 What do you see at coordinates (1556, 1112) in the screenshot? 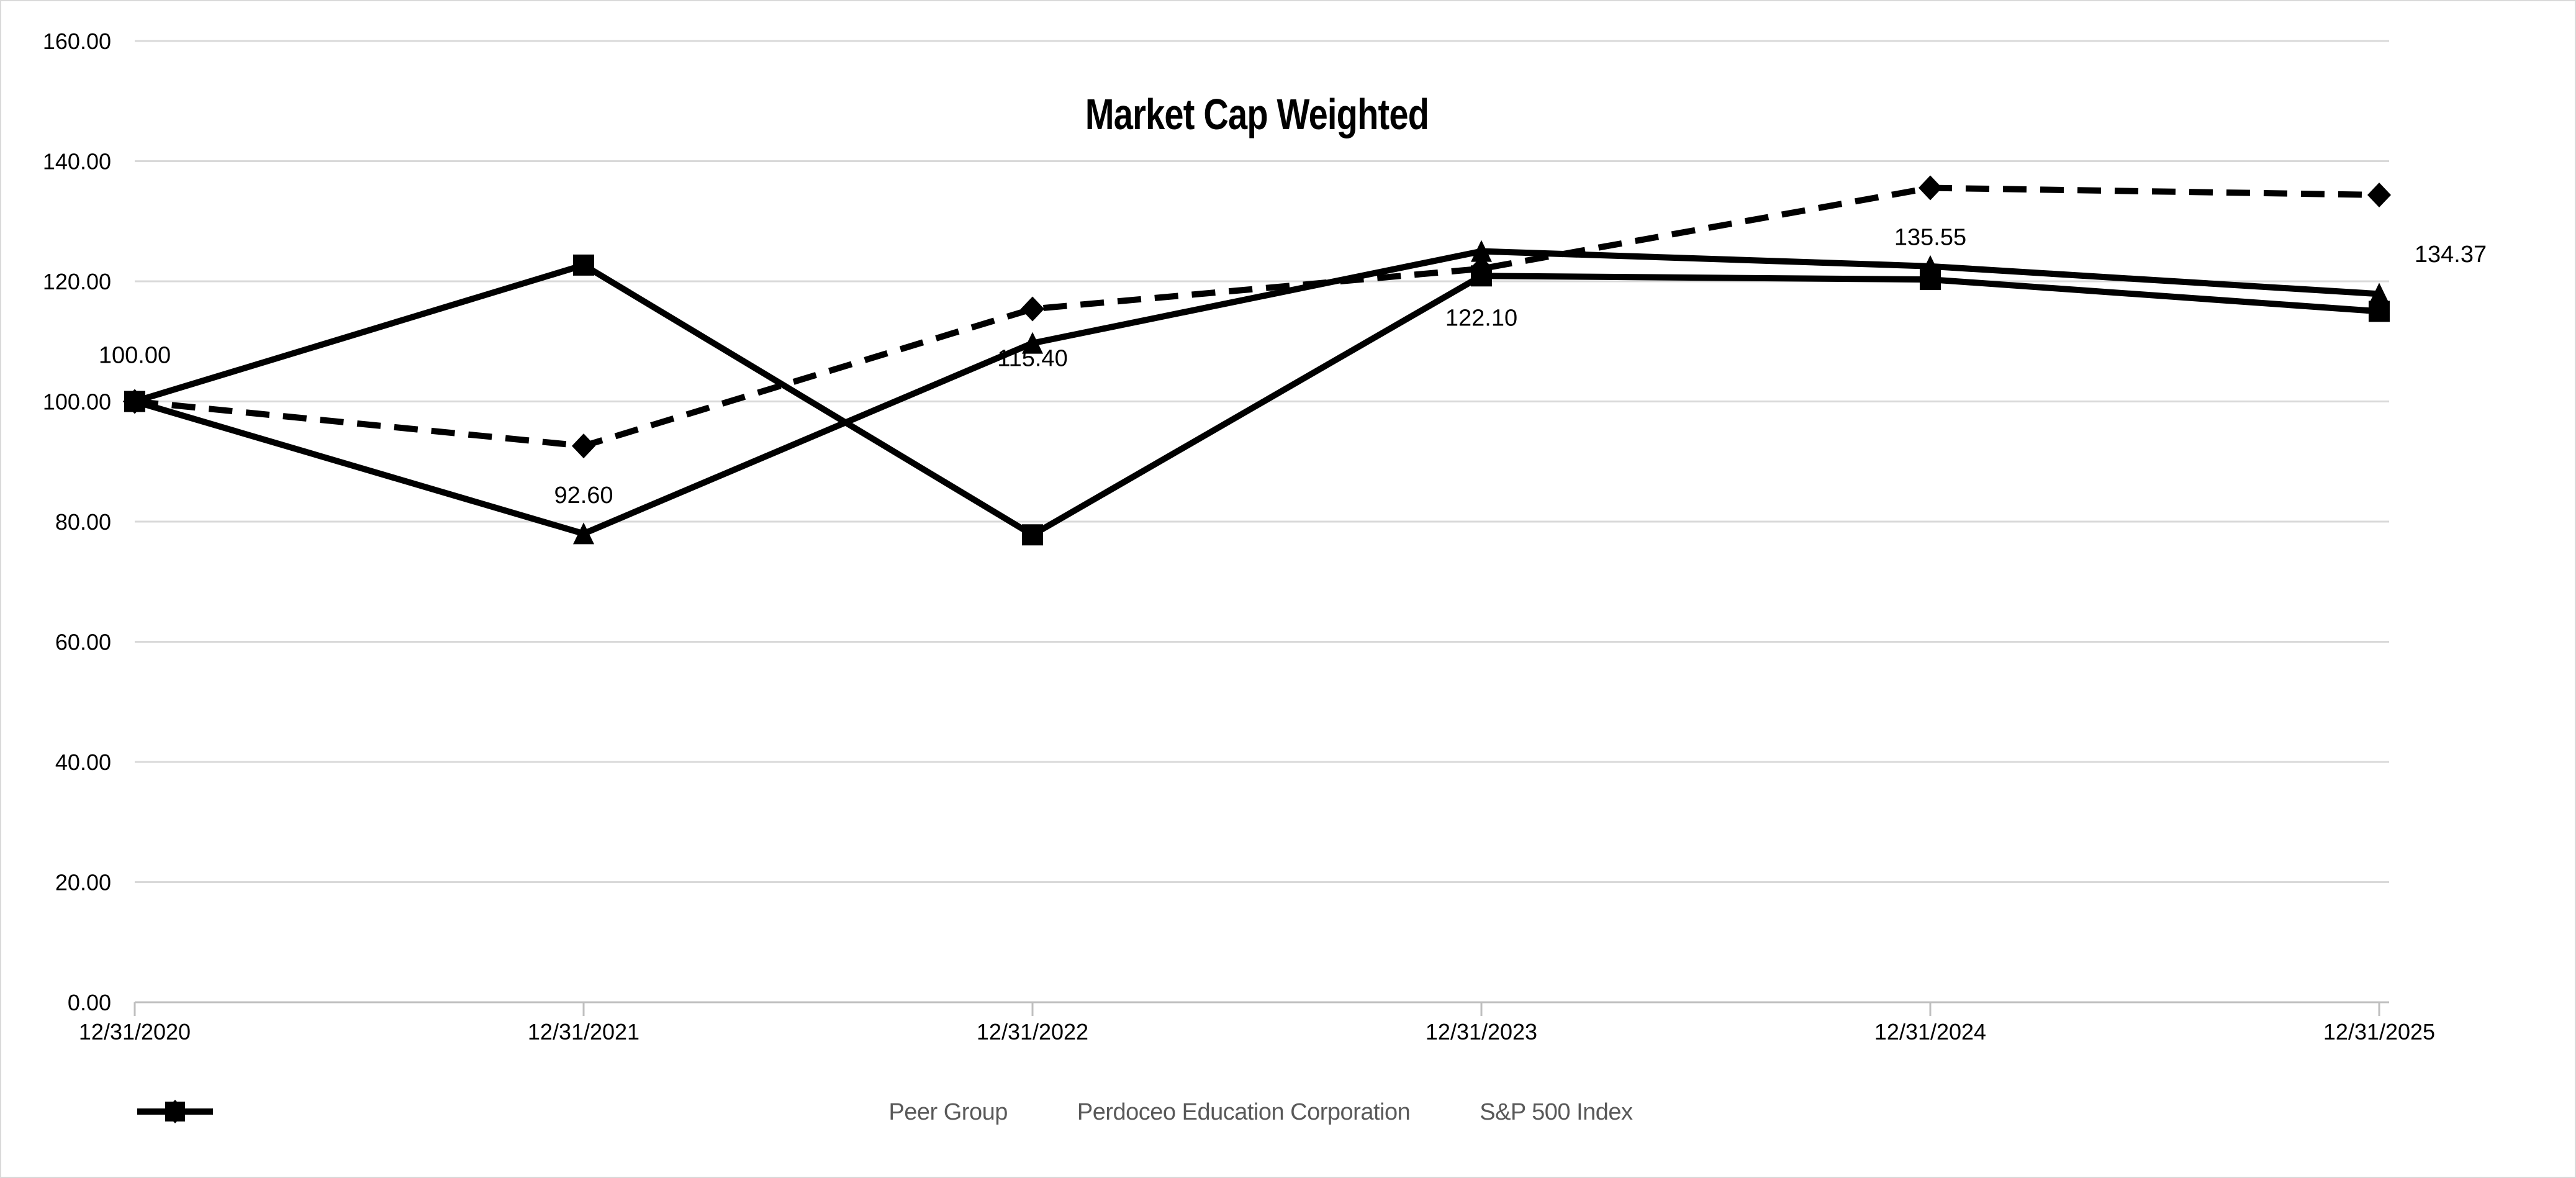
I see `legend-label-s-p-500-index: S&P 500 Index` at bounding box center [1556, 1112].